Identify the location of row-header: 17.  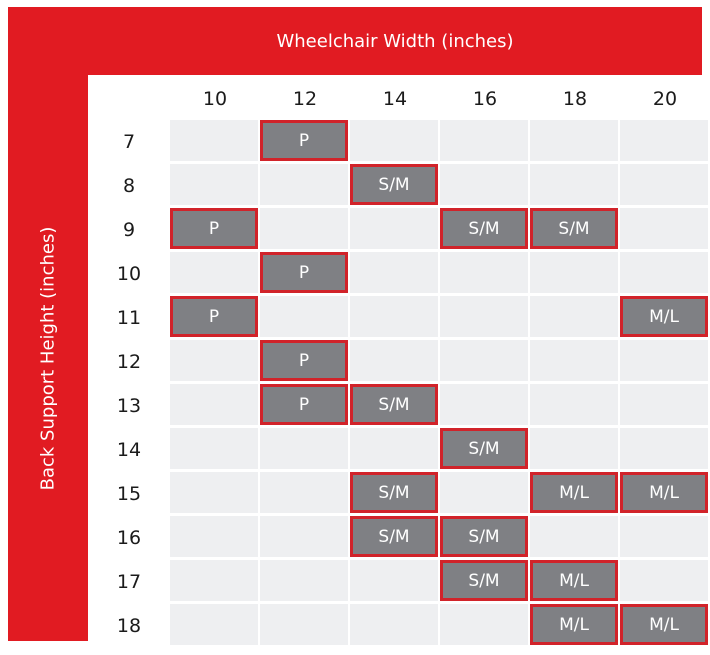
(129, 582).